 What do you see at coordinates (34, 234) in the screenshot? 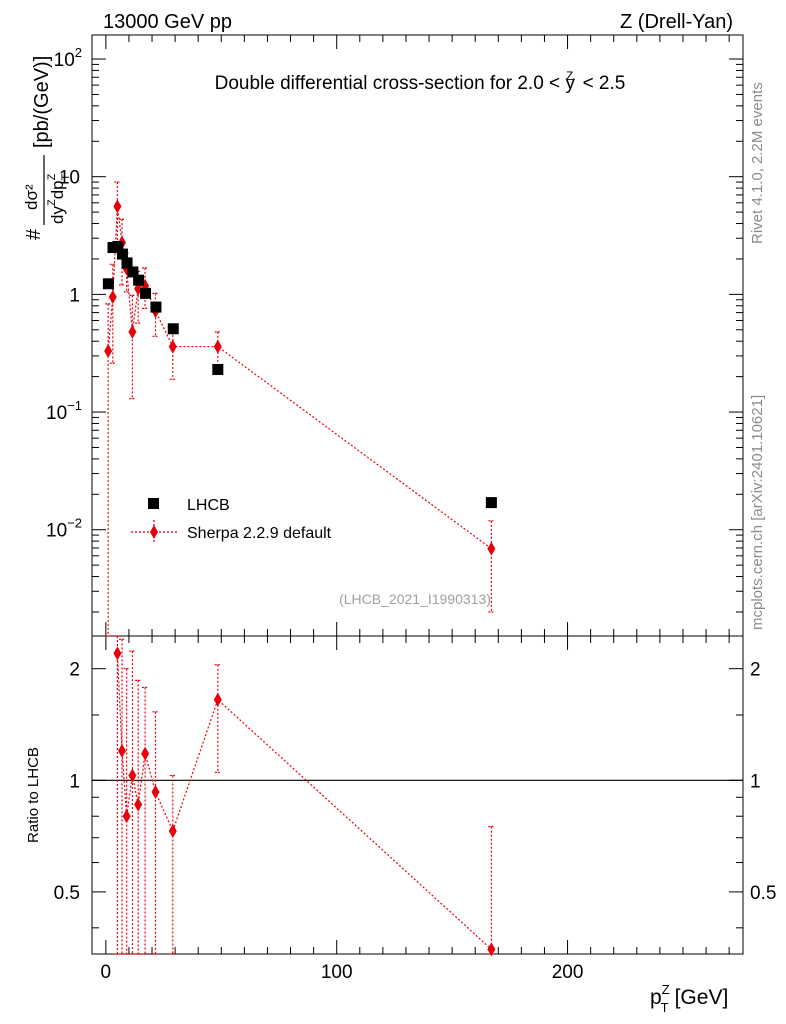
I see `main-y-label-hash: #` at bounding box center [34, 234].